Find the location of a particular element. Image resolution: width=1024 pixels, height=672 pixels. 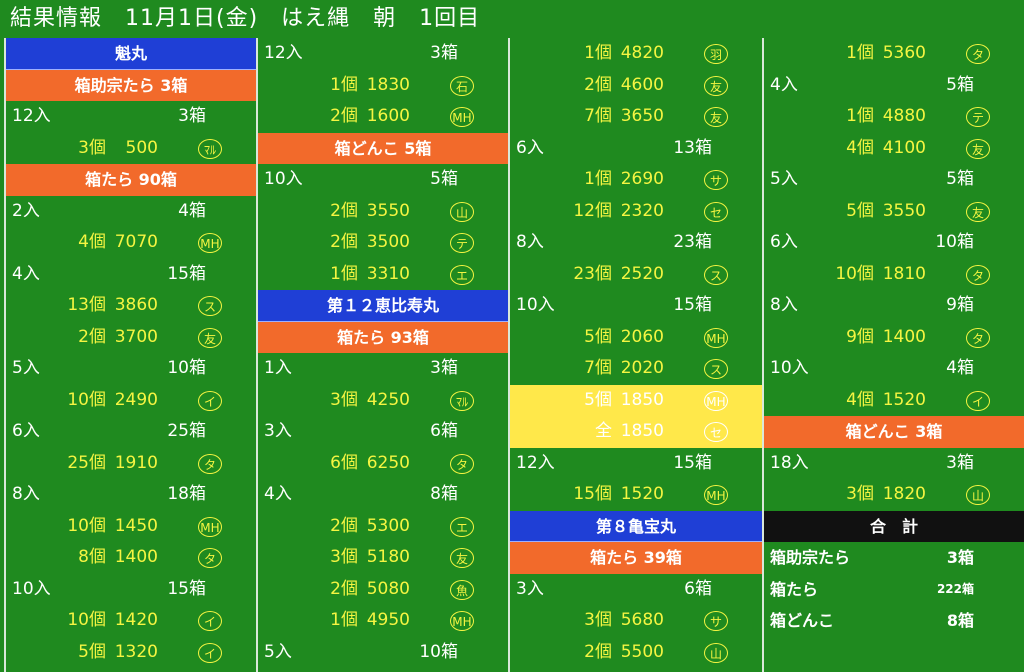

price-row: 2個 5500 山 is located at coordinates (636, 653).